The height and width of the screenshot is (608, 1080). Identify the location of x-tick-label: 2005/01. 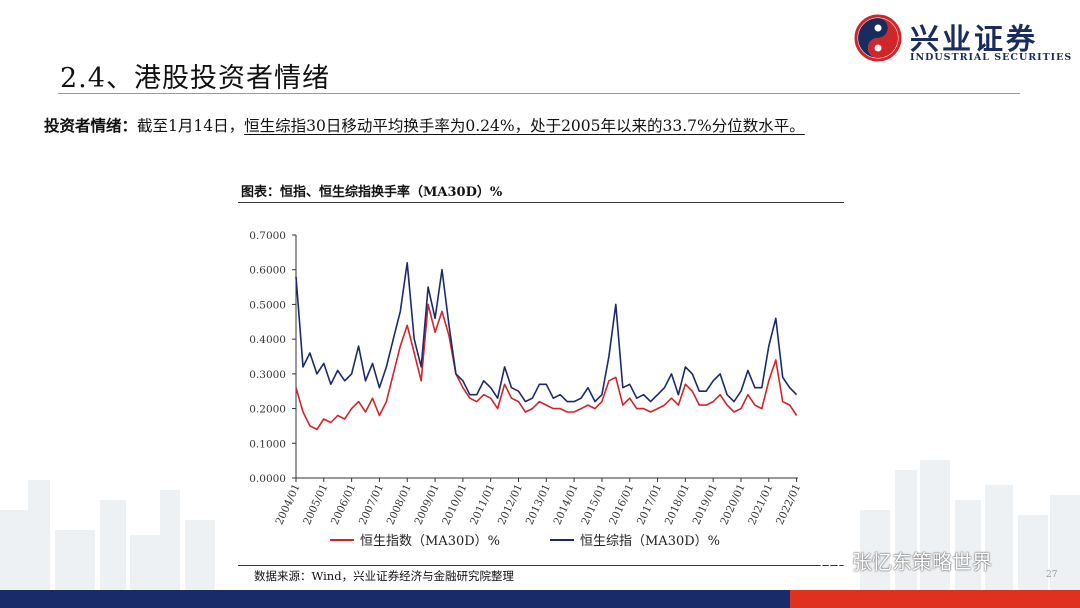
(315, 504).